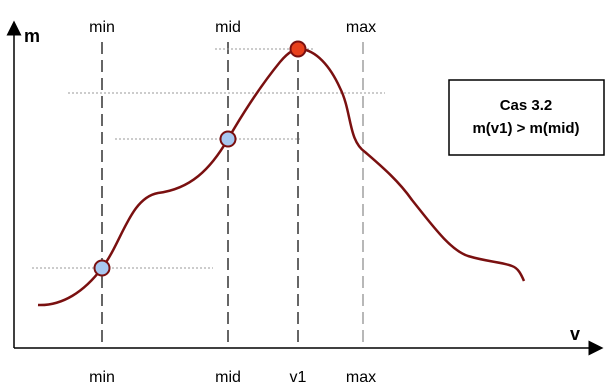  What do you see at coordinates (298, 377) in the screenshot?
I see `v1-bottom-label: v1` at bounding box center [298, 377].